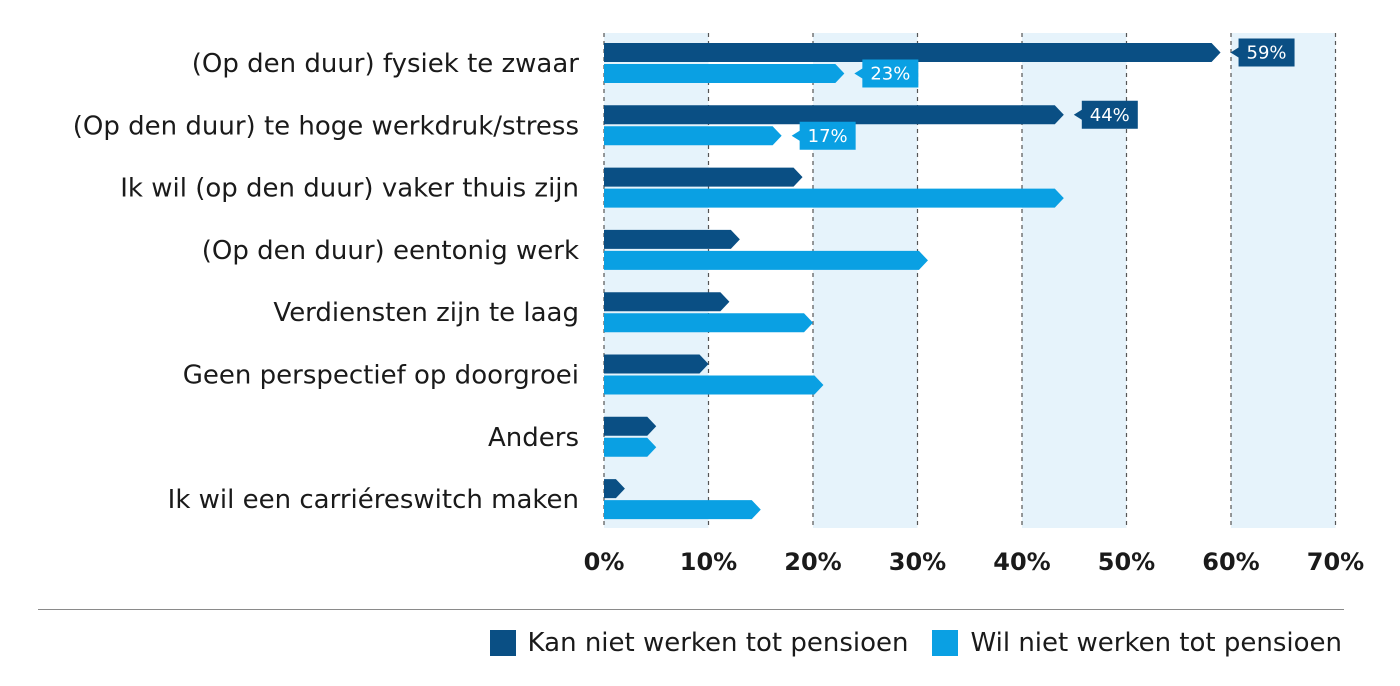  I want to click on data-label: 17%, so click(828, 136).